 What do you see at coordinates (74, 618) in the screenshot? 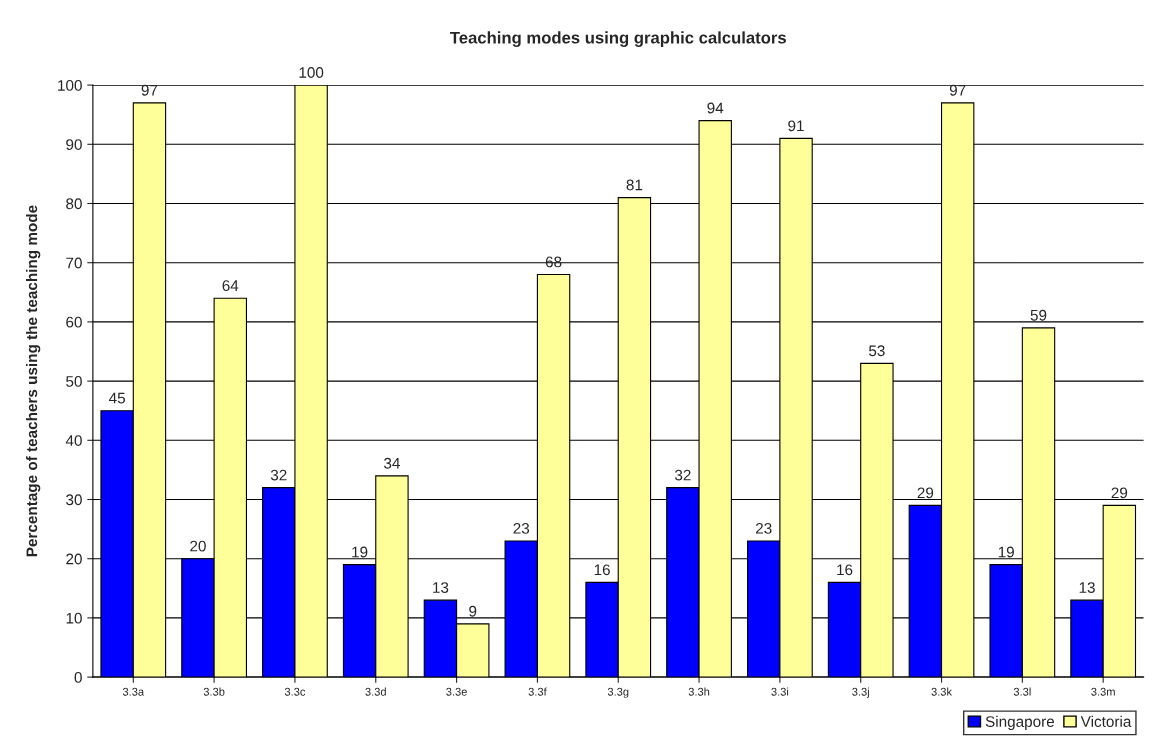
I see `y-tick-label: 10` at bounding box center [74, 618].